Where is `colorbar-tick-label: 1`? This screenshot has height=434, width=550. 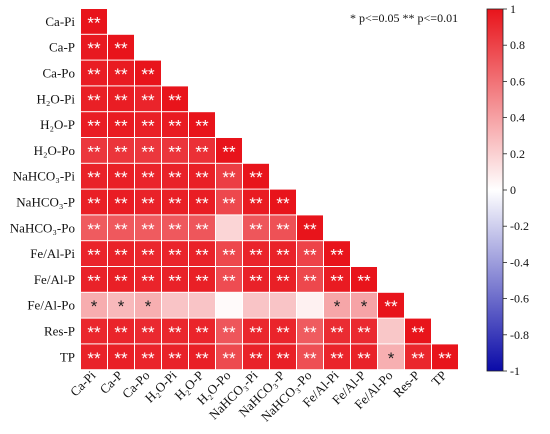 colorbar-tick-label: 1 is located at coordinates (513, 9).